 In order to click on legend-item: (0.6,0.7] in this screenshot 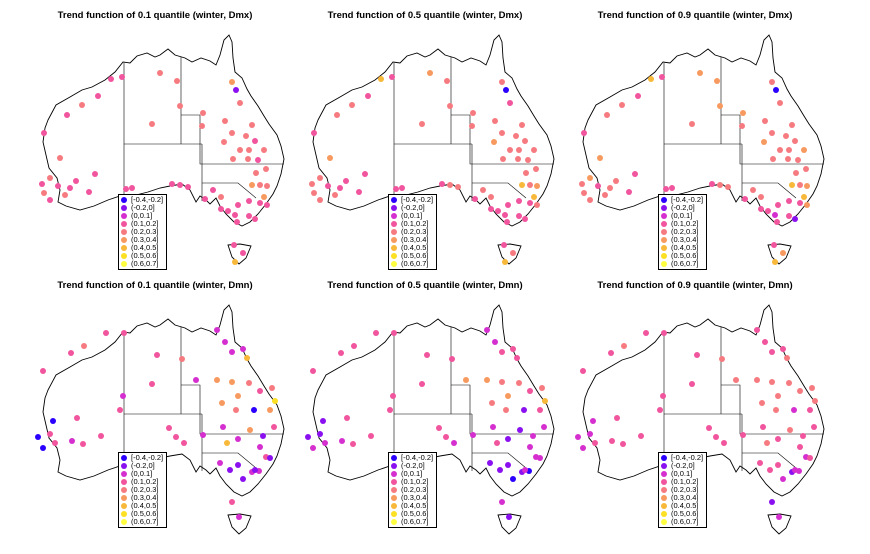, I will do `click(411, 264)`.